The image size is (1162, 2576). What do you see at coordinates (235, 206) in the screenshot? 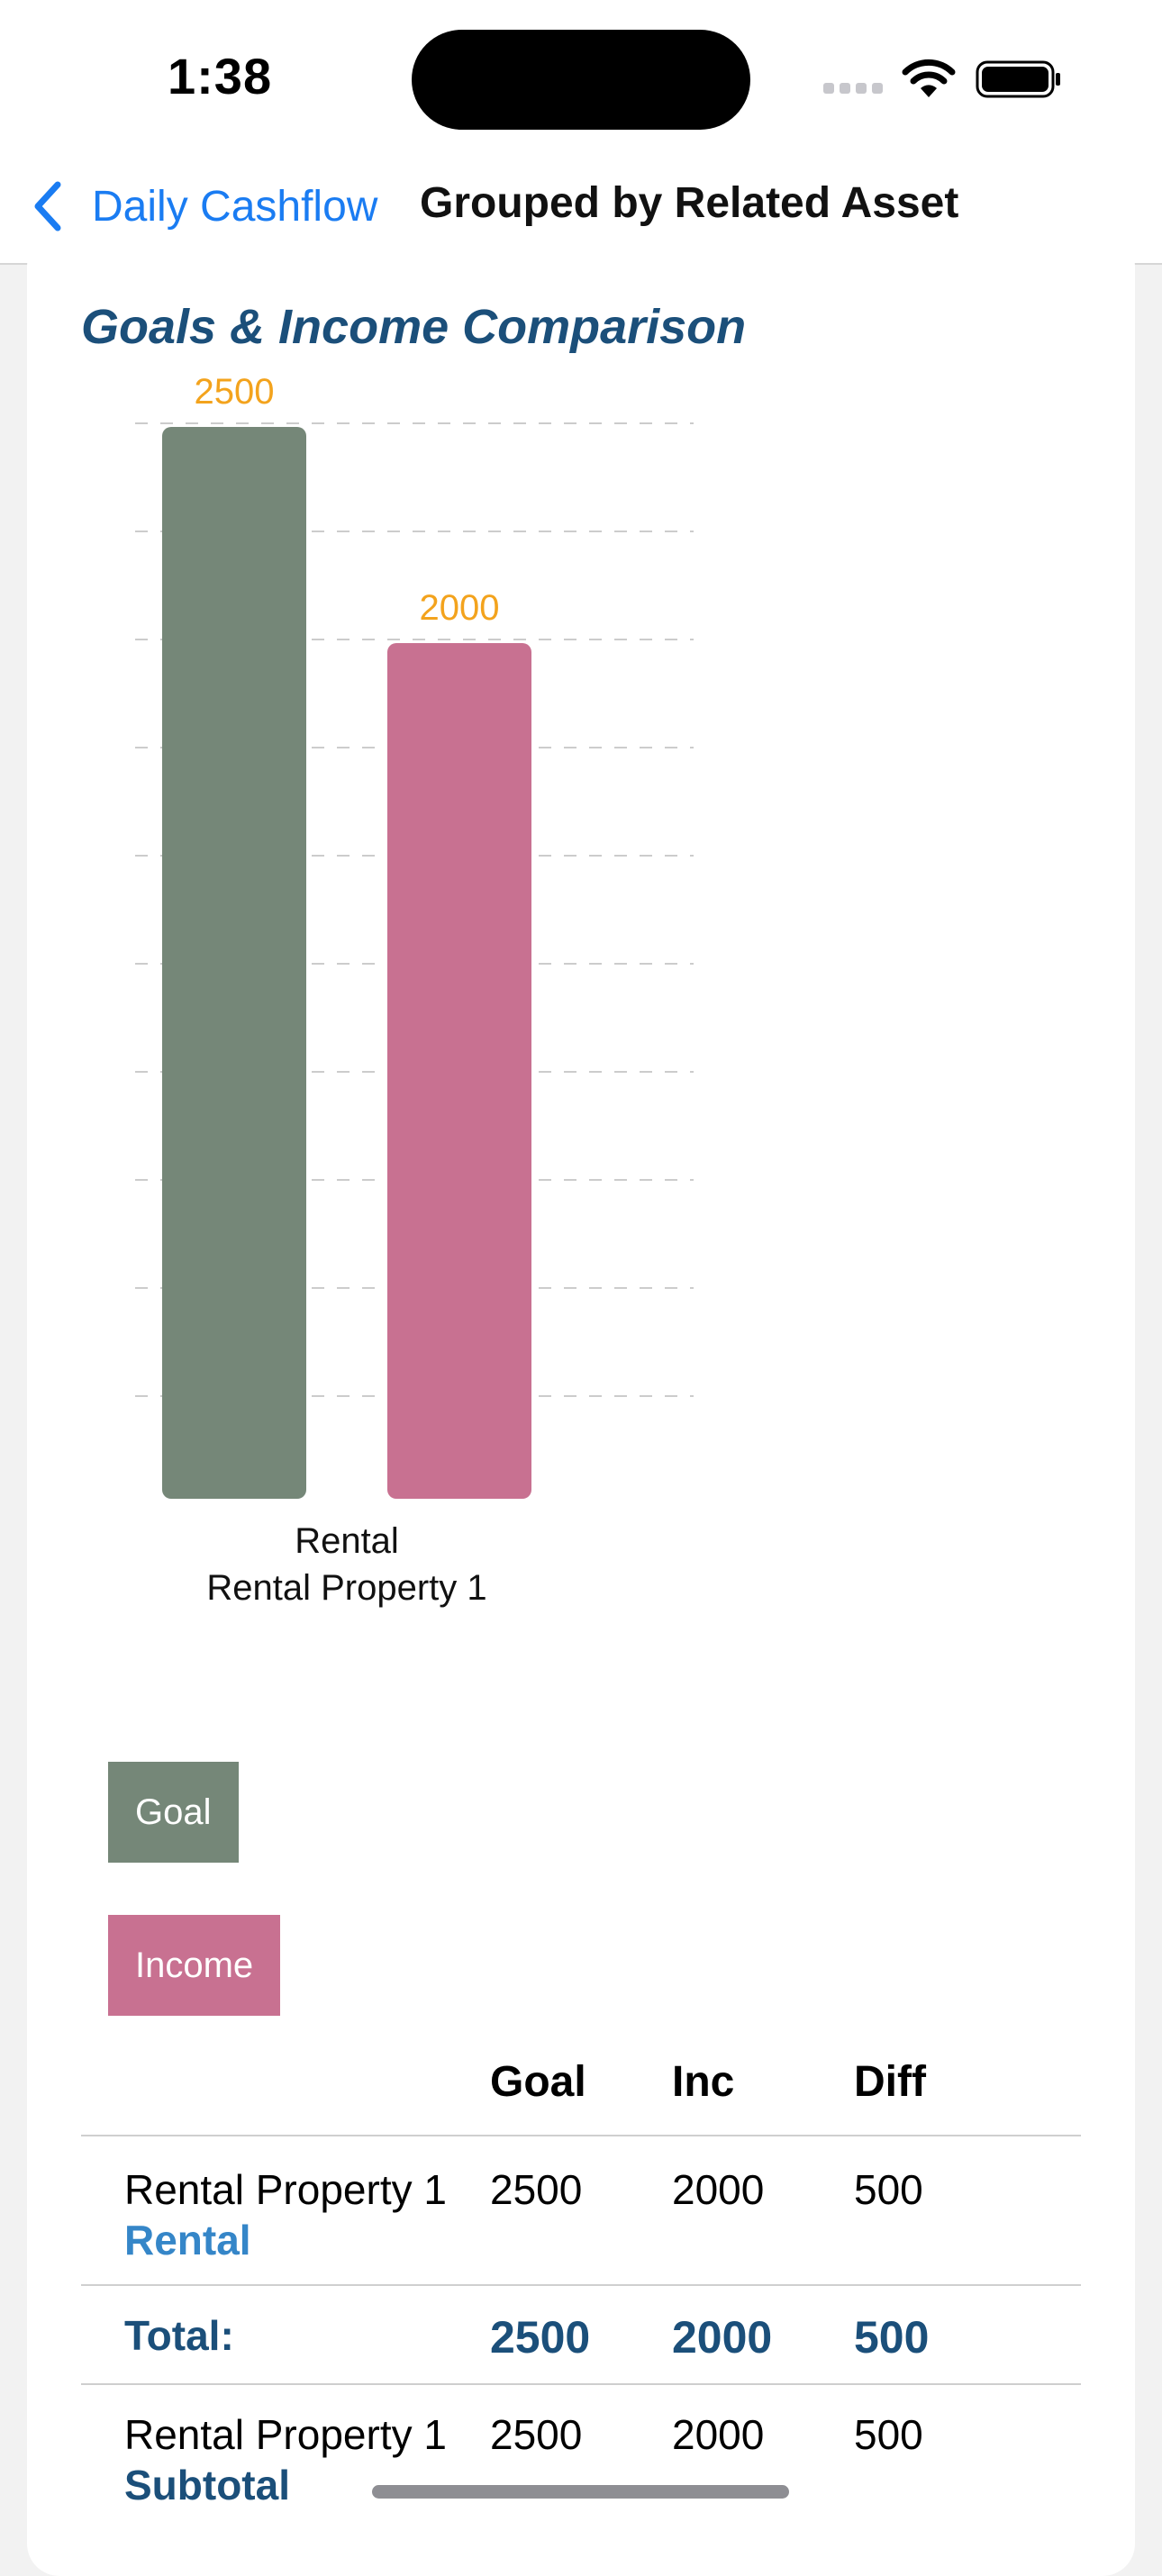
I see `back-button-label: Daily Cashflow` at bounding box center [235, 206].